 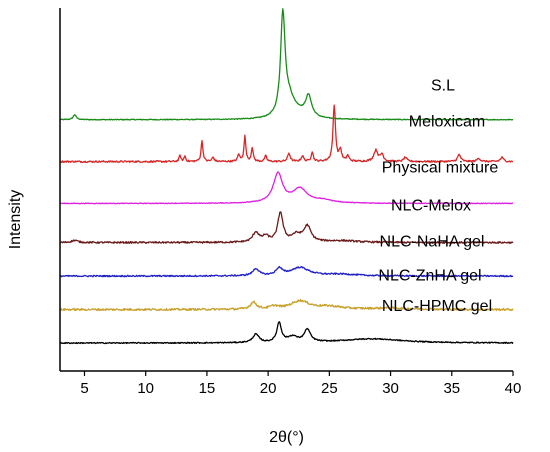 What do you see at coordinates (329, 388) in the screenshot?
I see `x-tick-label-4: 25` at bounding box center [329, 388].